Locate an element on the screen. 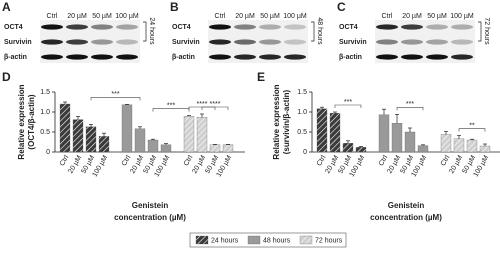 The height and width of the screenshot is (257, 500). legend-label: 72 hours is located at coordinates (329, 240).